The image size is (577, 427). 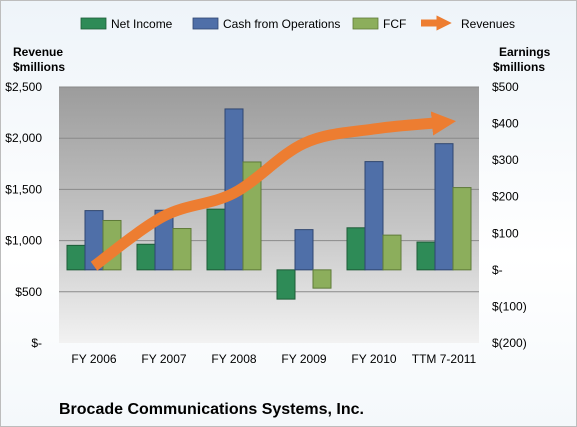 I want to click on legend-item-fcf: FCF, so click(x=379, y=24).